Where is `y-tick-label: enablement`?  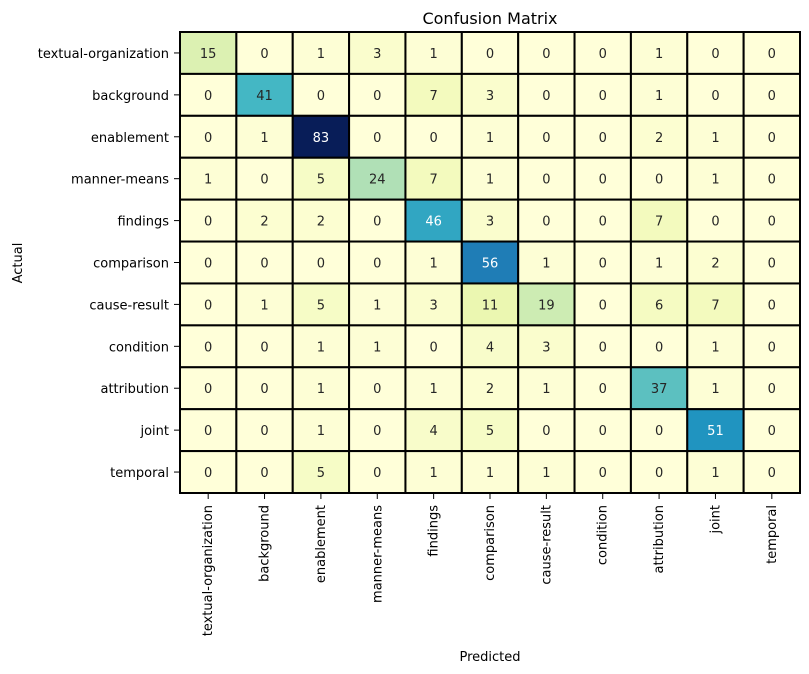
y-tick-label: enablement is located at coordinates (130, 138).